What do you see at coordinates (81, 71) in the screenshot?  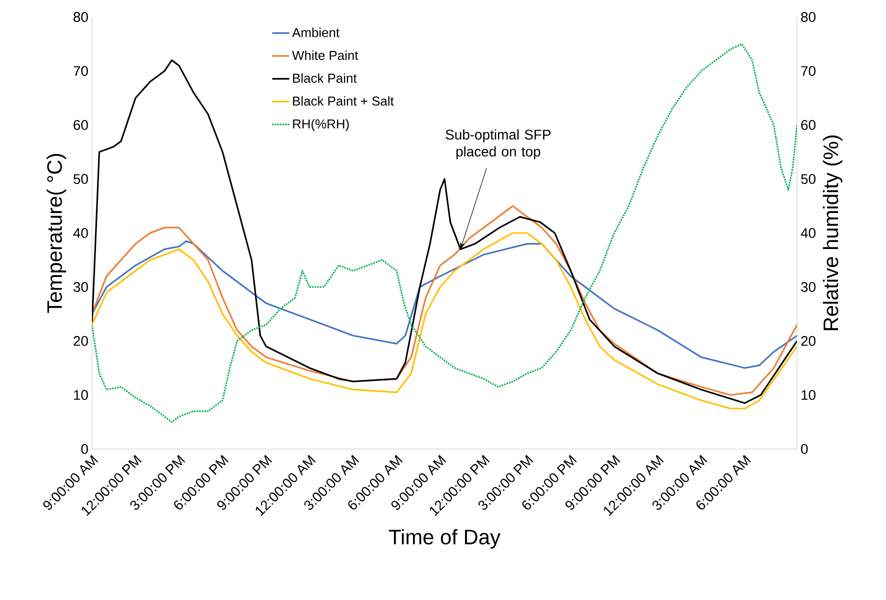 I see `y-tick-label: 70` at bounding box center [81, 71].